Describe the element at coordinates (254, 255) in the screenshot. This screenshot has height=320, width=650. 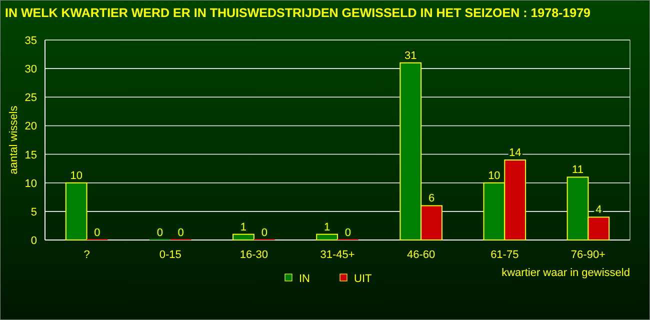
I see `x-tick-label: 16-30` at that location.